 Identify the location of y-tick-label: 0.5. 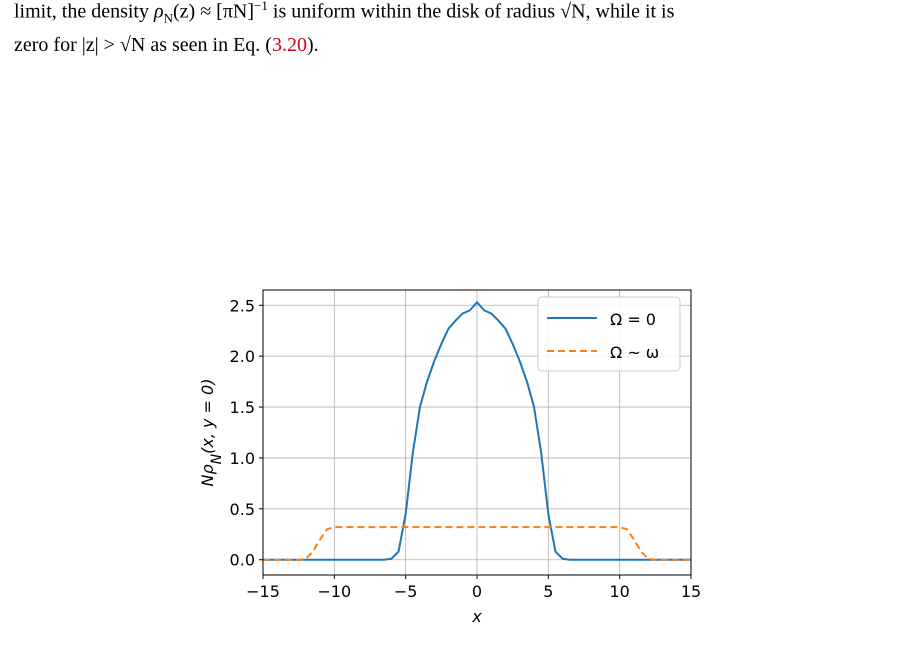
(242, 509).